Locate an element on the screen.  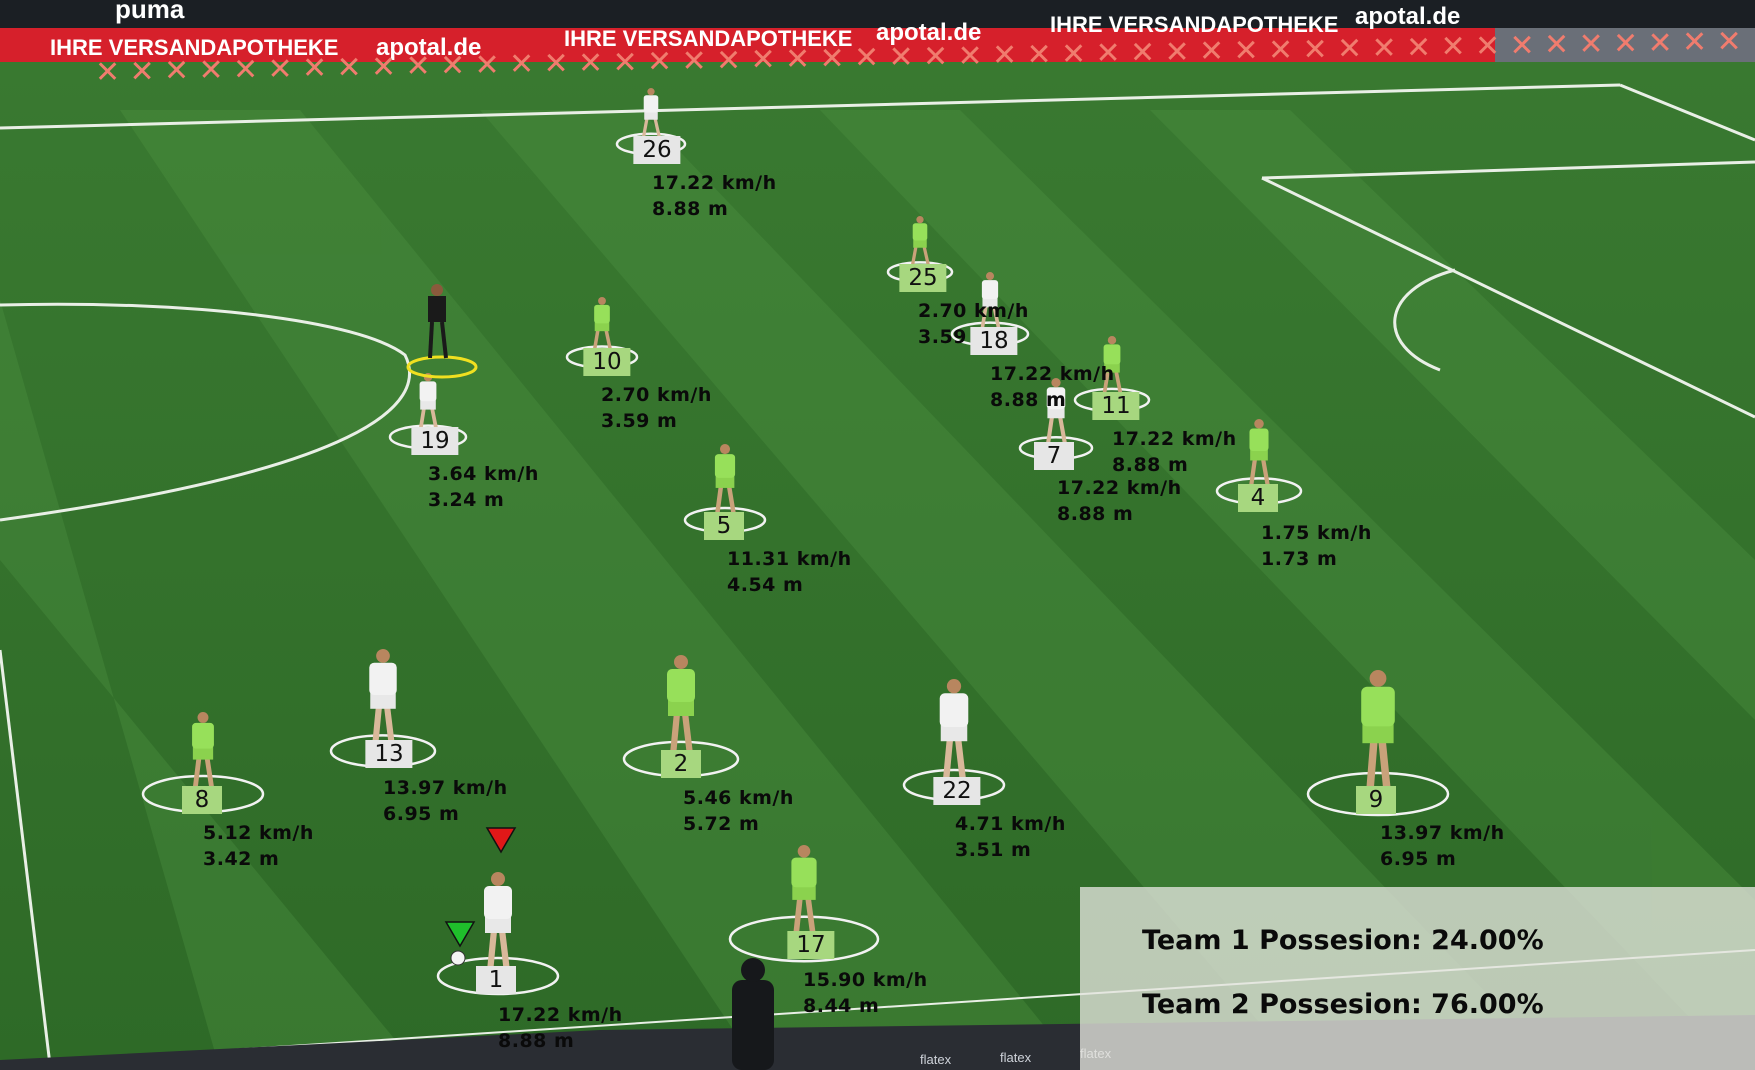
player-number-tag: 1 is located at coordinates (496, 980).